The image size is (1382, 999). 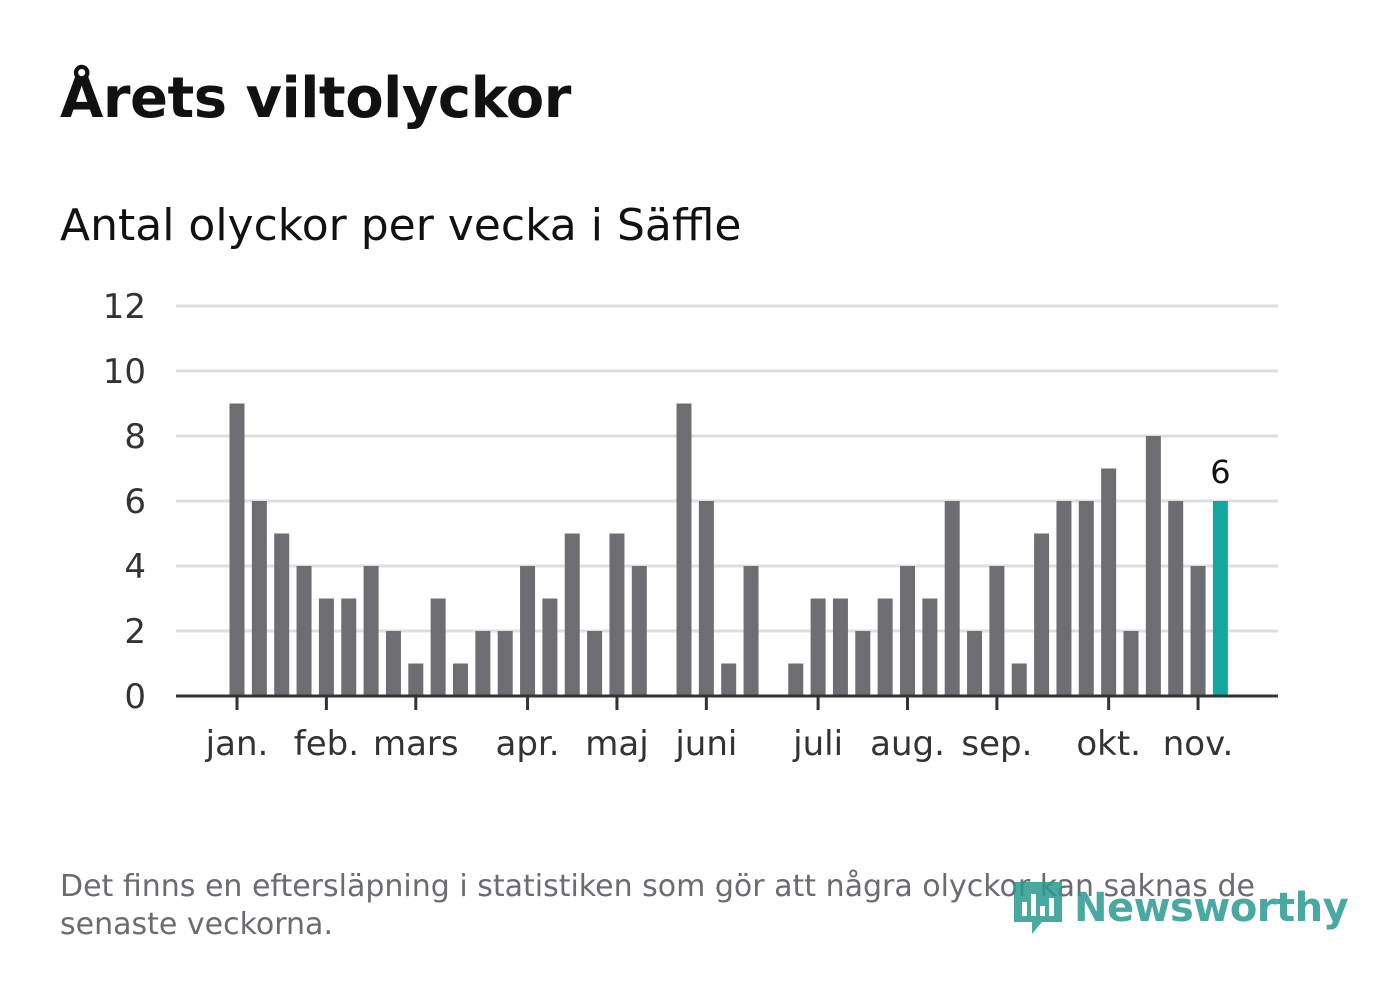 I want to click on brand-name: Newsworthy, so click(x=1211, y=908).